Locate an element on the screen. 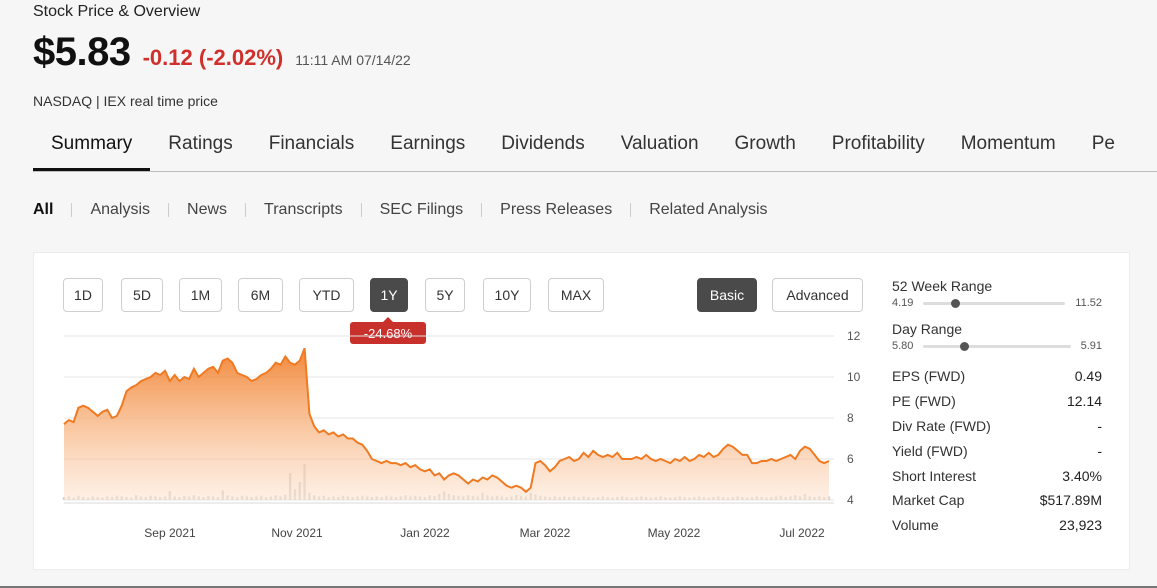  week52-range-label: 52 Week Range is located at coordinates (942, 286).